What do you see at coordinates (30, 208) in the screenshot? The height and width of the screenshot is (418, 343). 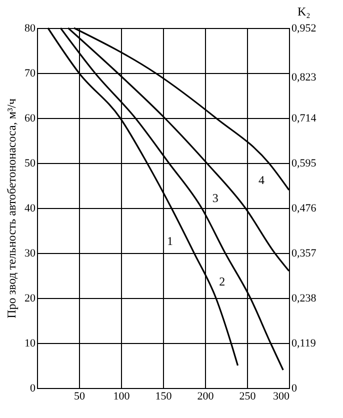 I see `y-tick-label: 40` at bounding box center [30, 208].